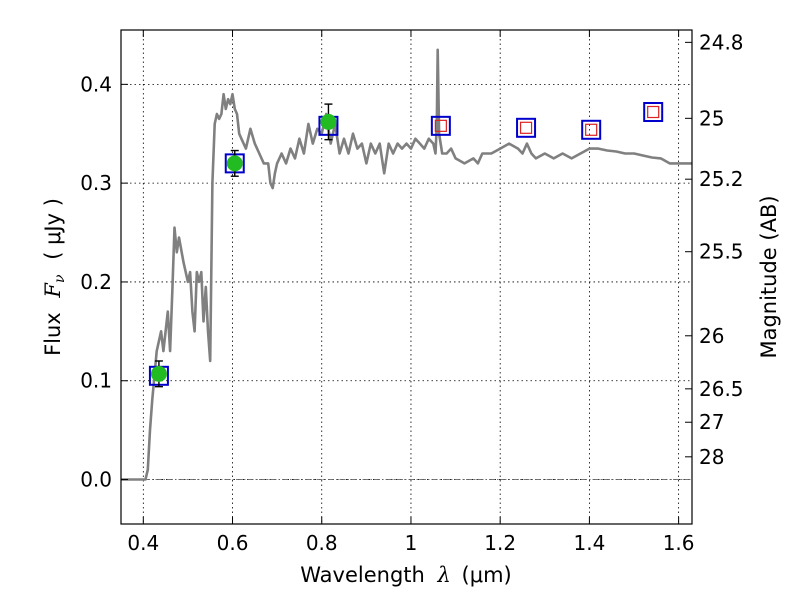 The width and height of the screenshot is (800, 600). What do you see at coordinates (721, 252) in the screenshot?
I see `right-tick-label: 25.5` at bounding box center [721, 252].